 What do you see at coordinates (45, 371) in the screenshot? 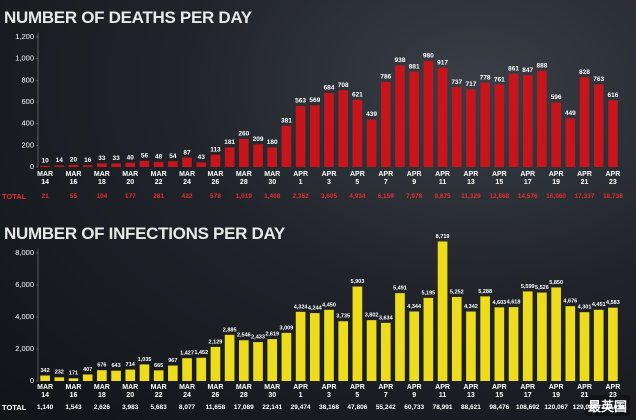
I see `value-label: 342` at bounding box center [45, 371].